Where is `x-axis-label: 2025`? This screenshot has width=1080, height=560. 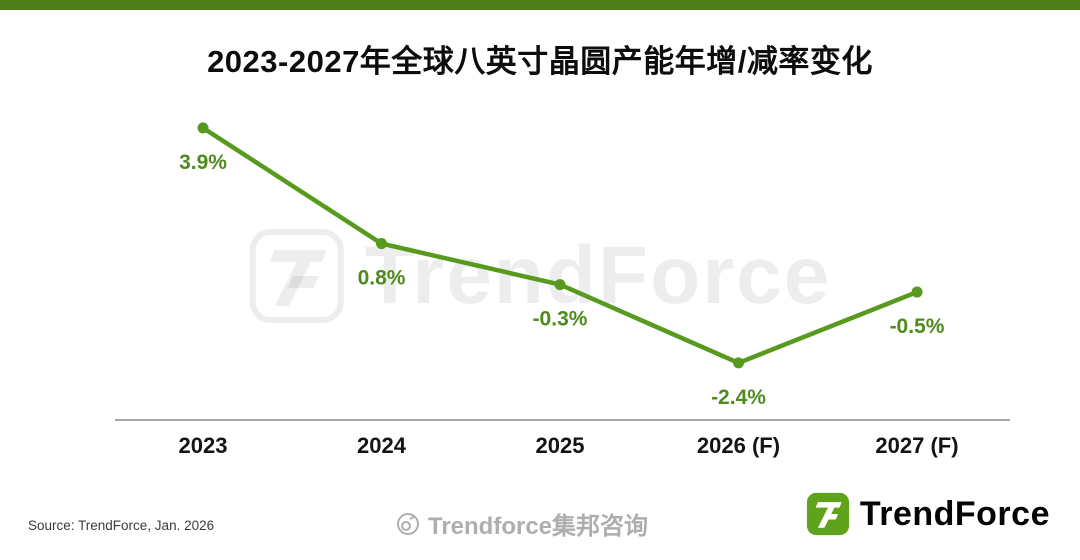 x-axis-label: 2025 is located at coordinates (560, 445).